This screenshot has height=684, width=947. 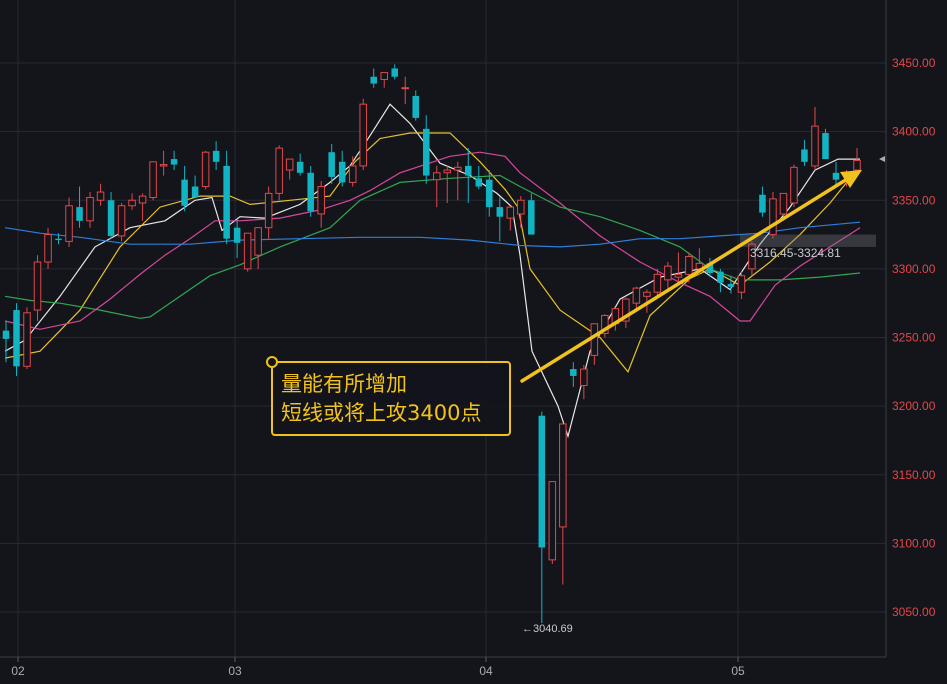 I want to click on low-price-label: ←3040.69, so click(x=547, y=629).